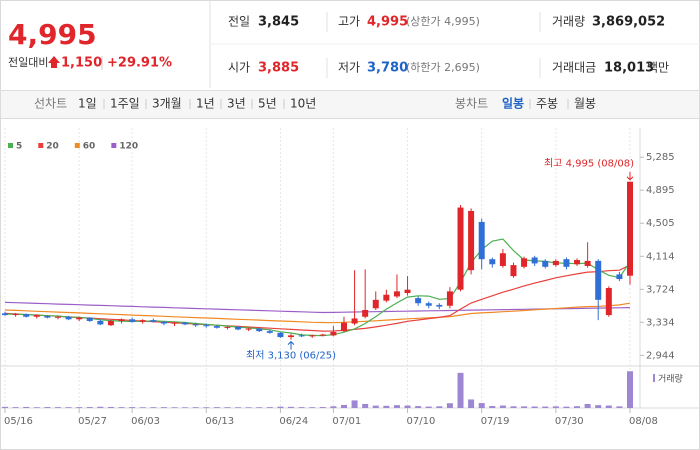  What do you see at coordinates (495, 421) in the screenshot?
I see `x-tick-label: 07/19` at bounding box center [495, 421].